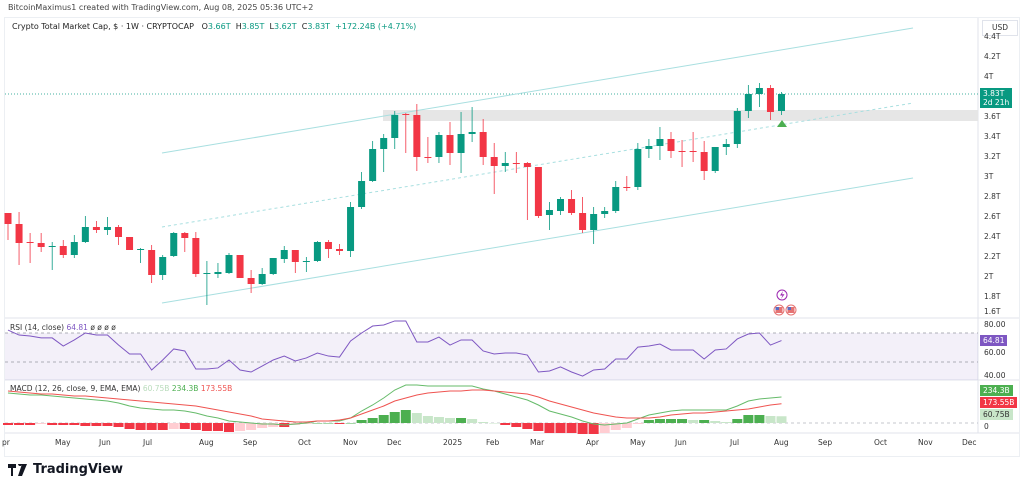 Image resolution: width=1024 pixels, height=489 pixels. What do you see at coordinates (17, 469) in the screenshot?
I see `tradingview-logo-icon` at bounding box center [17, 469].